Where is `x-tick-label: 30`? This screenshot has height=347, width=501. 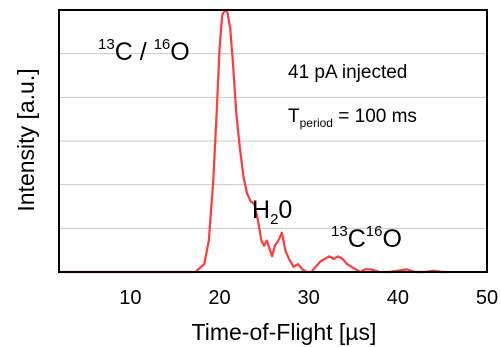 x-tick-label: 30 is located at coordinates (309, 298).